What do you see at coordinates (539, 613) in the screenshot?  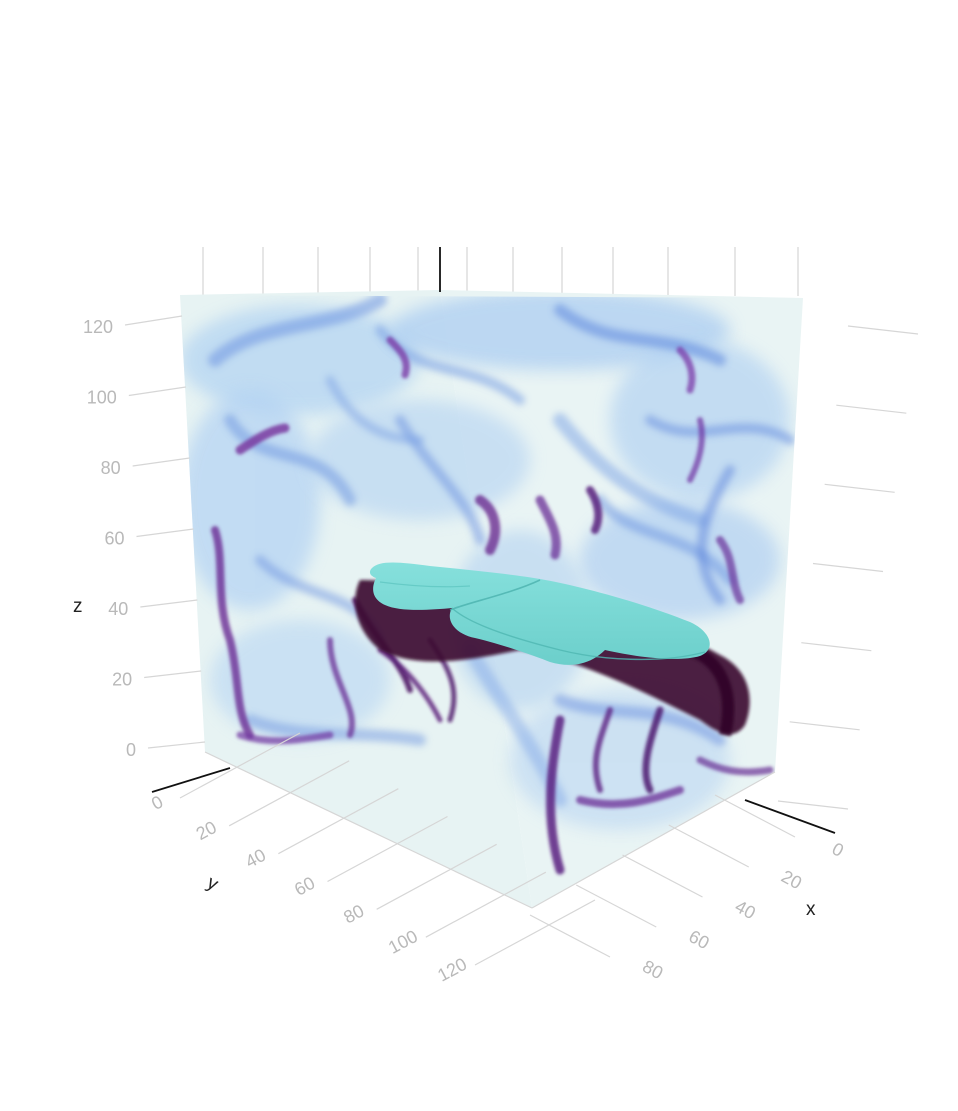 I see `isosurface` at bounding box center [539, 613].